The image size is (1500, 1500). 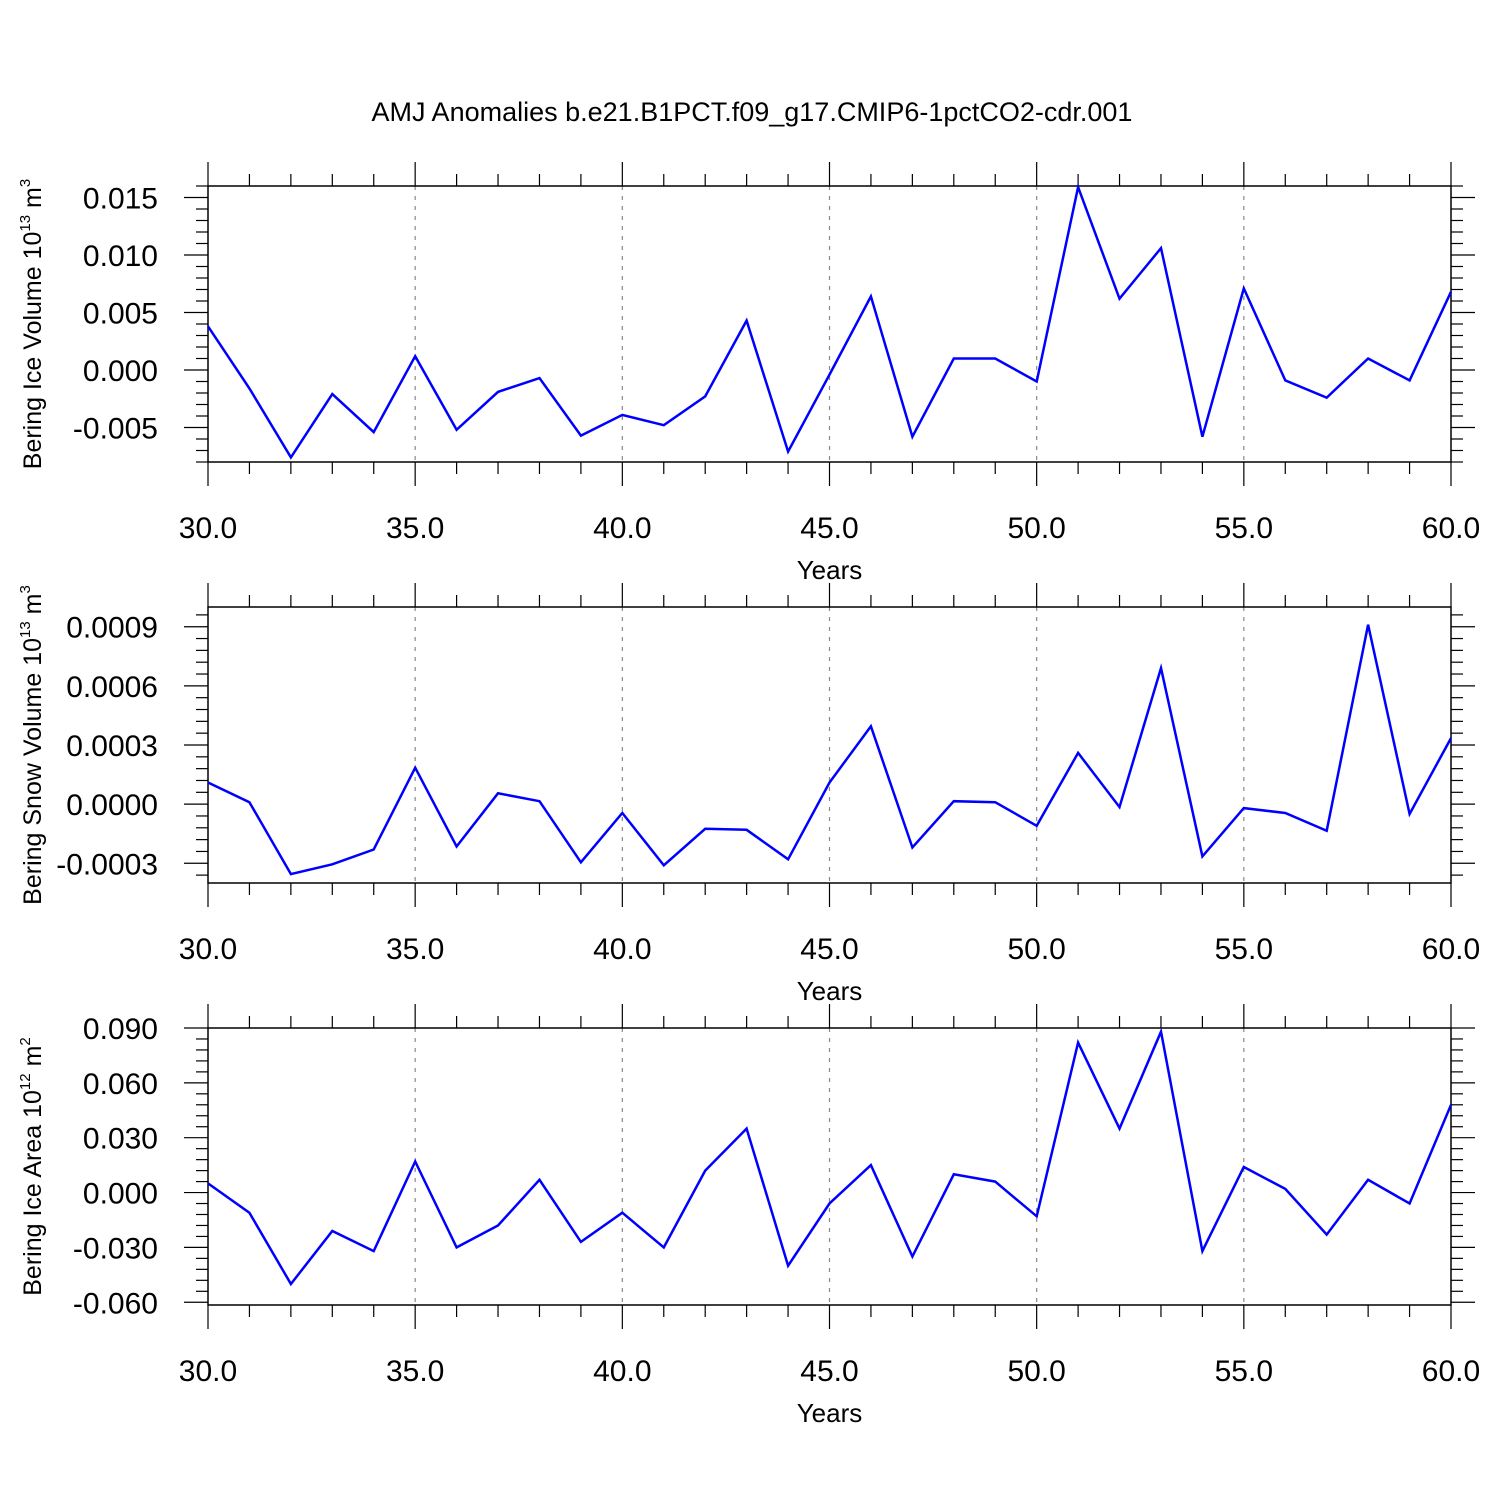 I want to click on y-tick-label: 0.0003, so click(x=112, y=746).